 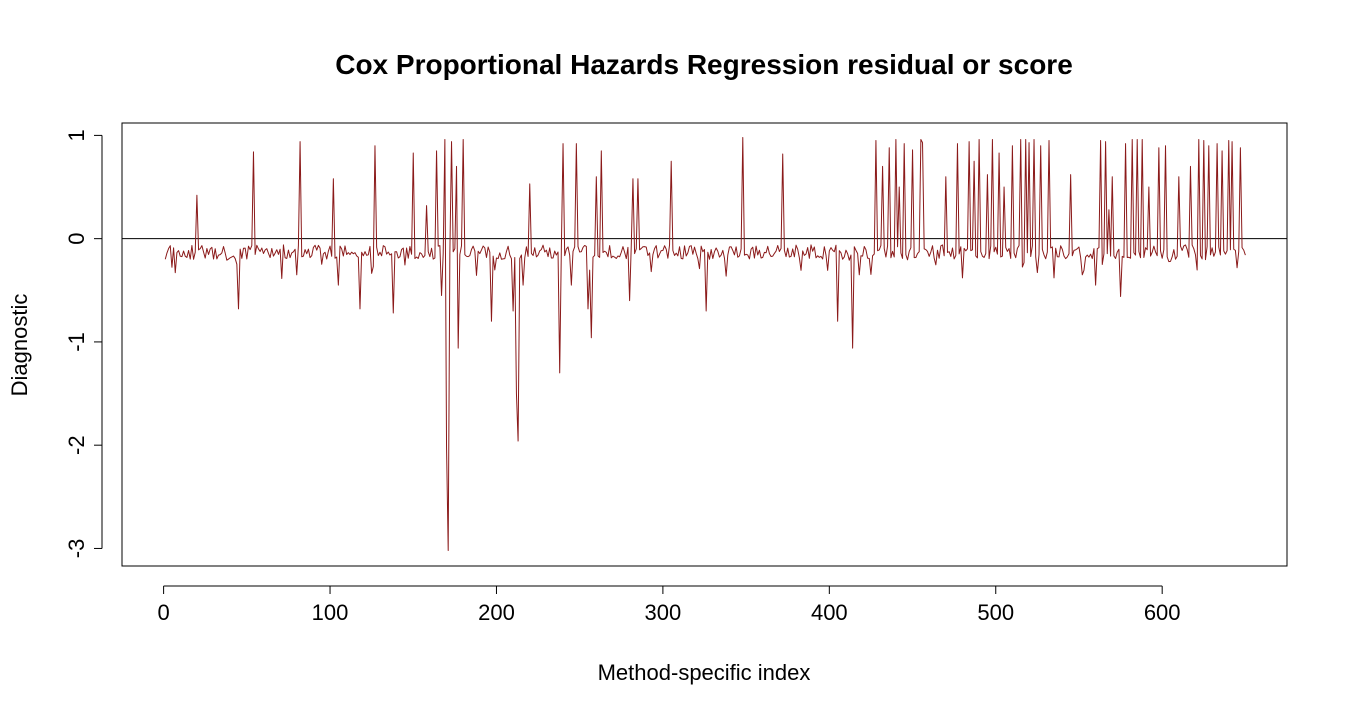 I want to click on x-tick-label: 500, so click(x=995, y=612).